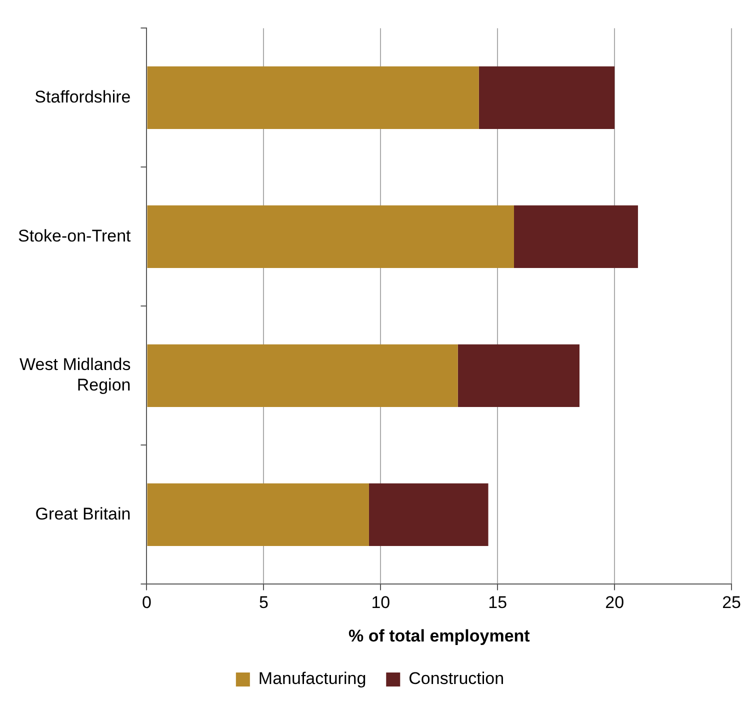 This screenshot has width=754, height=708. I want to click on y-tick-label: Staffordshire, so click(82, 96).